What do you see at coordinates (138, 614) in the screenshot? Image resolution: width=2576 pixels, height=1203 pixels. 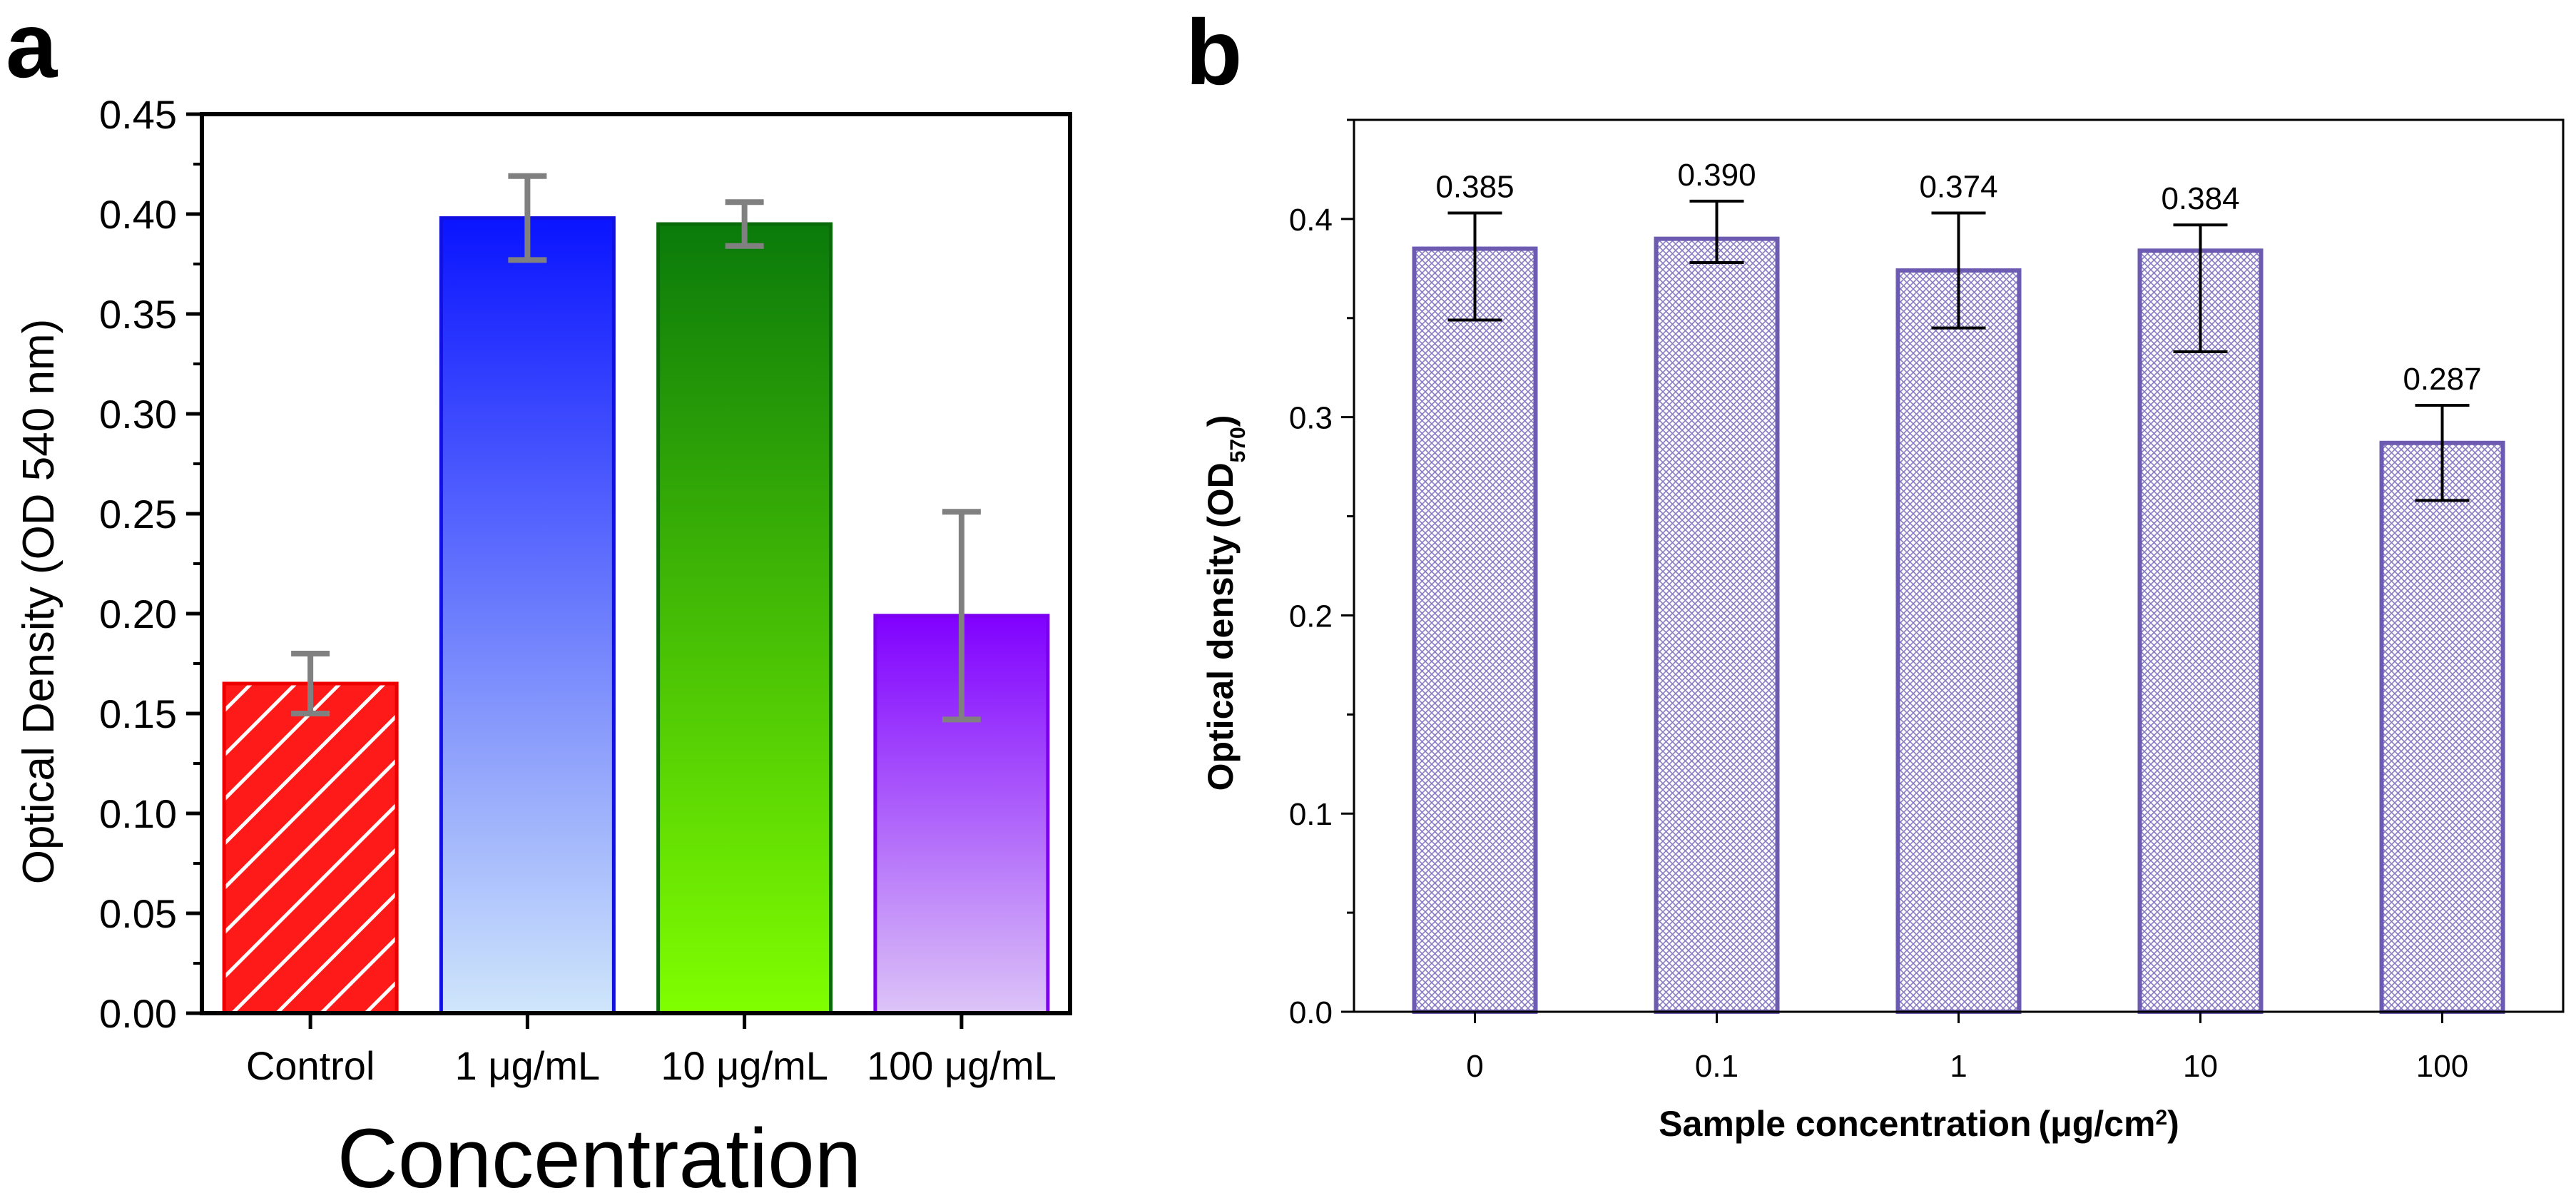 I see `panel-a-y-tick-label-5: 0.20` at bounding box center [138, 614].